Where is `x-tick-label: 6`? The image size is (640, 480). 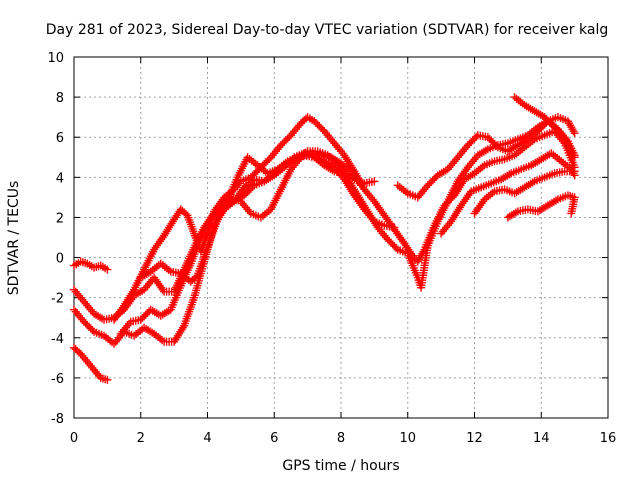
x-tick-label: 6 is located at coordinates (274, 438).